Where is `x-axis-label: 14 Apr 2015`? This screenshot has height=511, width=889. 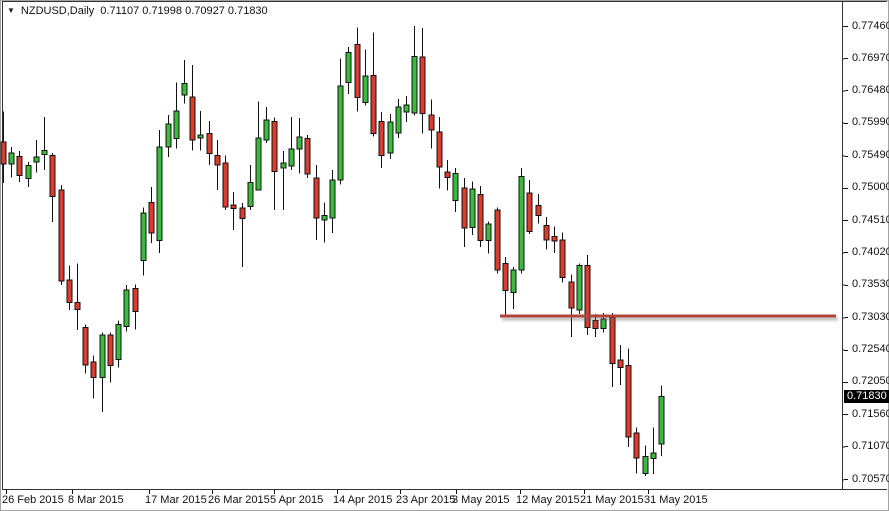 x-axis-label: 14 Apr 2015 is located at coordinates (363, 500).